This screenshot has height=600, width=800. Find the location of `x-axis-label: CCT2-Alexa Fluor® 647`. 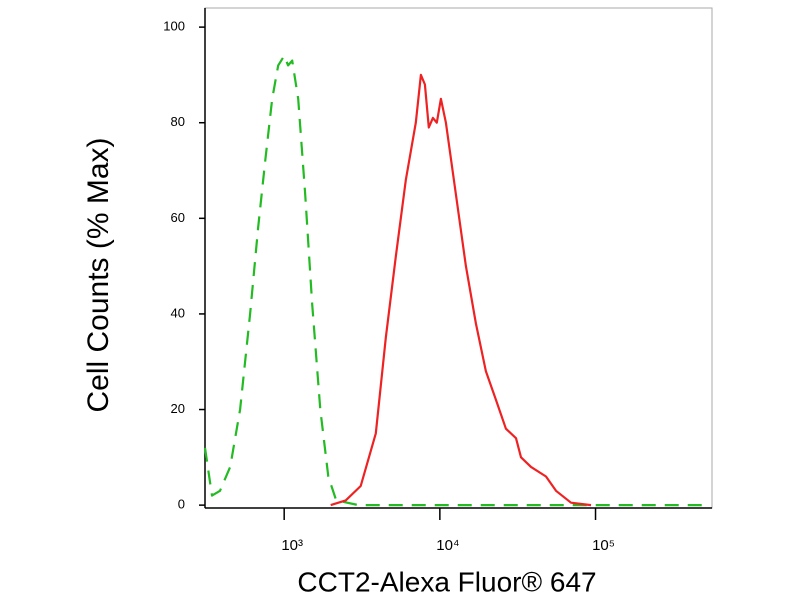

x-axis-label: CCT2-Alexa Fluor® 647 is located at coordinates (446, 581).